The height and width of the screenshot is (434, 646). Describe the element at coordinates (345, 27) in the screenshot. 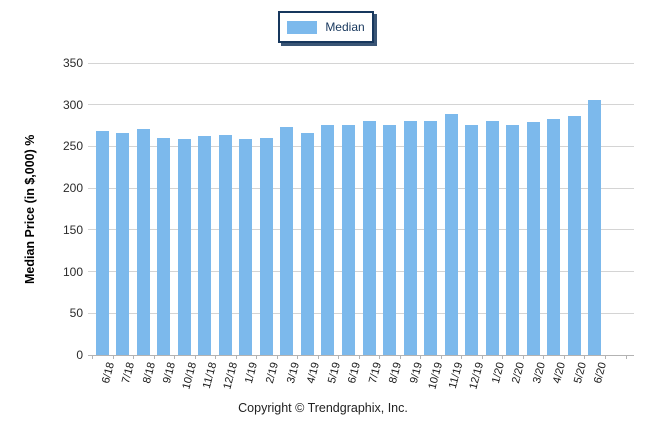

I see `legend-label-median: Median` at that location.